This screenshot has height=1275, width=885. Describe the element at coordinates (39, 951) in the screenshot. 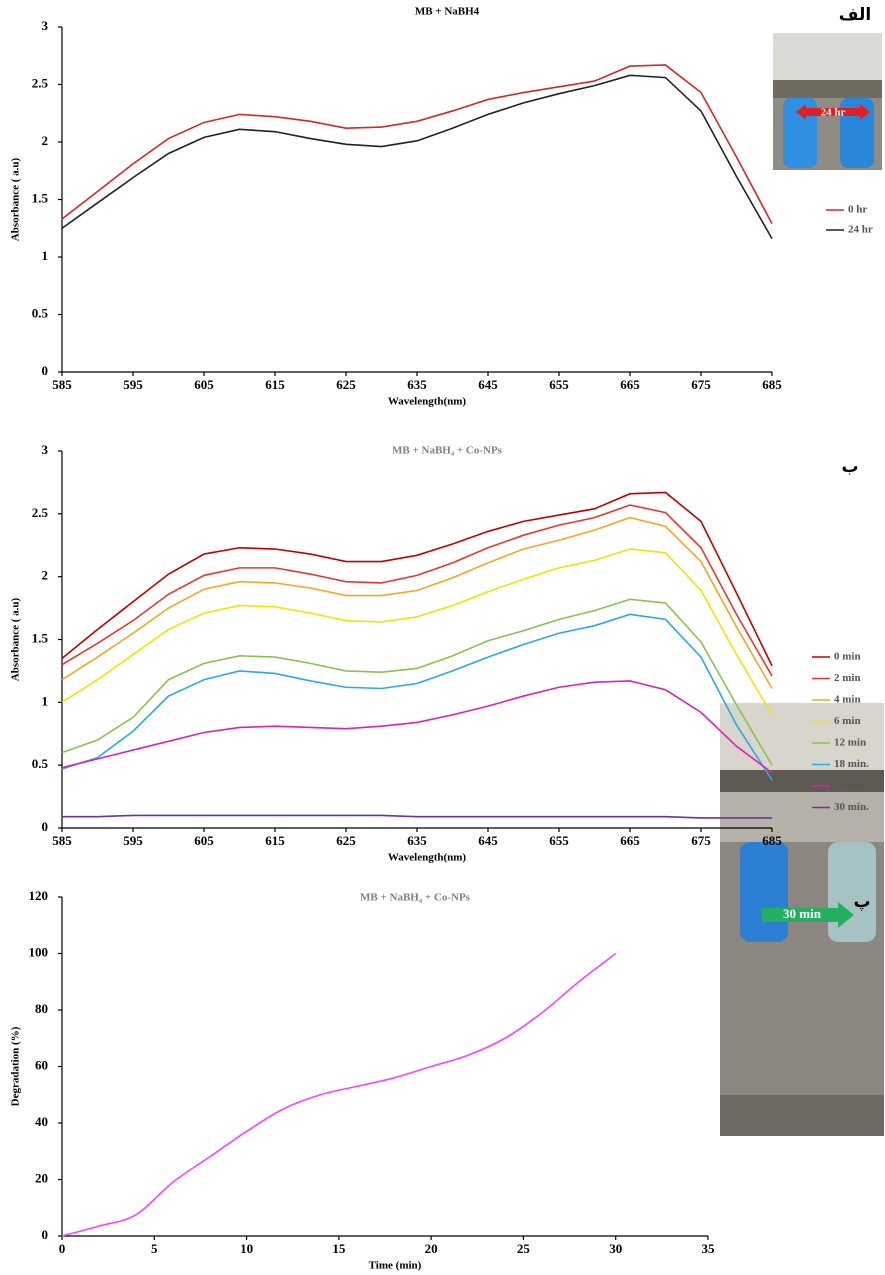

I see `y-tick-label: 100` at that location.